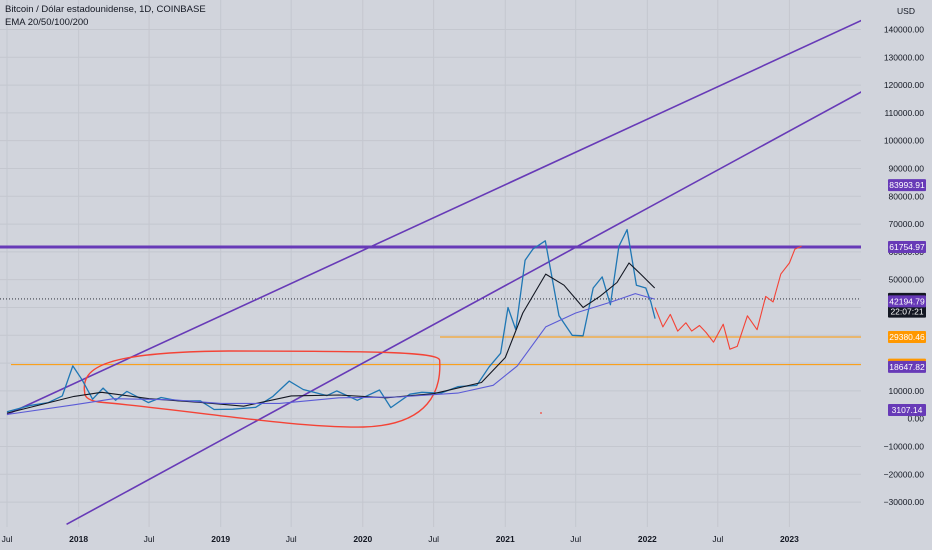 The width and height of the screenshot is (932, 550). What do you see at coordinates (262, 389) in the screenshot?
I see `consolidation-ellipse` at bounding box center [262, 389].